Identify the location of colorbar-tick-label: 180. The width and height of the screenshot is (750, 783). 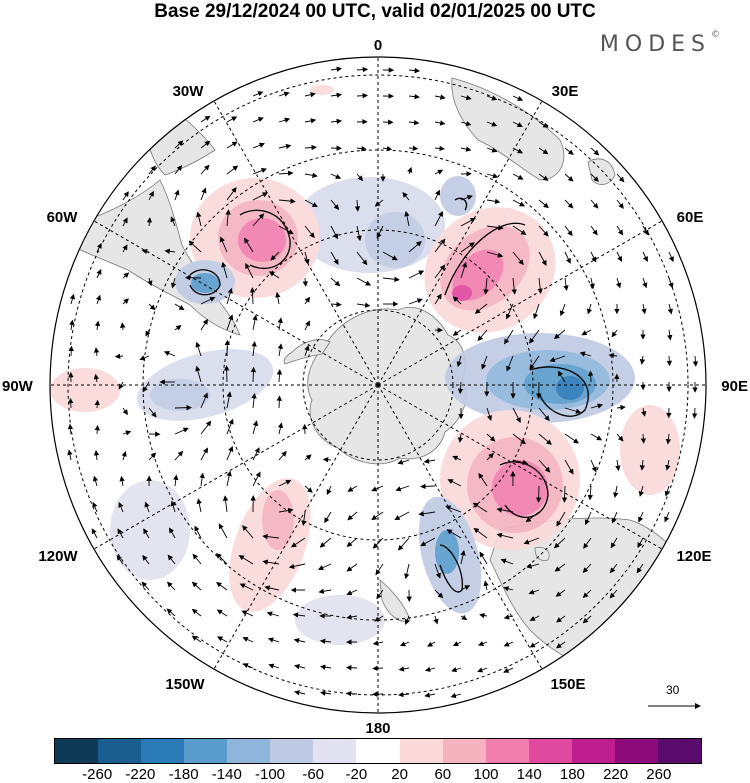
(572, 774).